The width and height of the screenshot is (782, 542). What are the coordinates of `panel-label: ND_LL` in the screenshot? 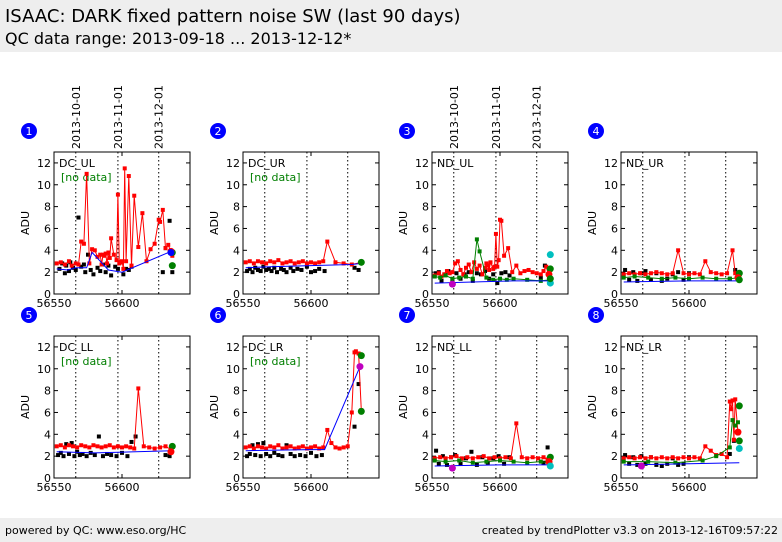 It's located at (454, 347).